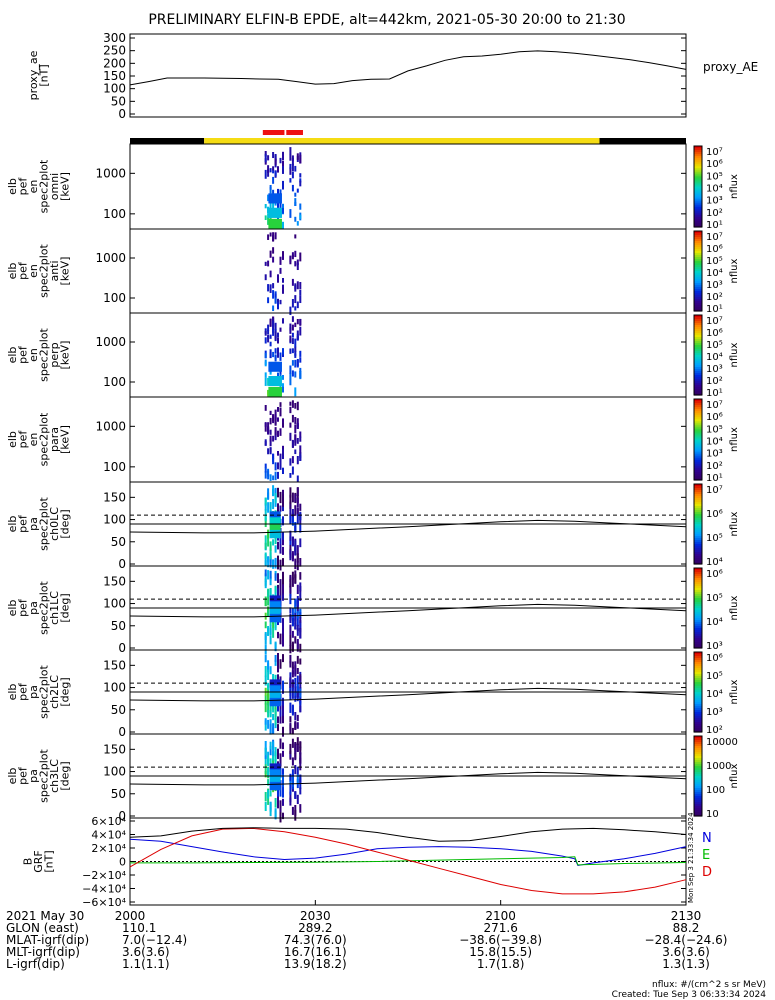 The height and width of the screenshot is (1000, 775). Describe the element at coordinates (698, 608) in the screenshot. I see `pa-spec2plot-ch1LC-colorbar` at that location.